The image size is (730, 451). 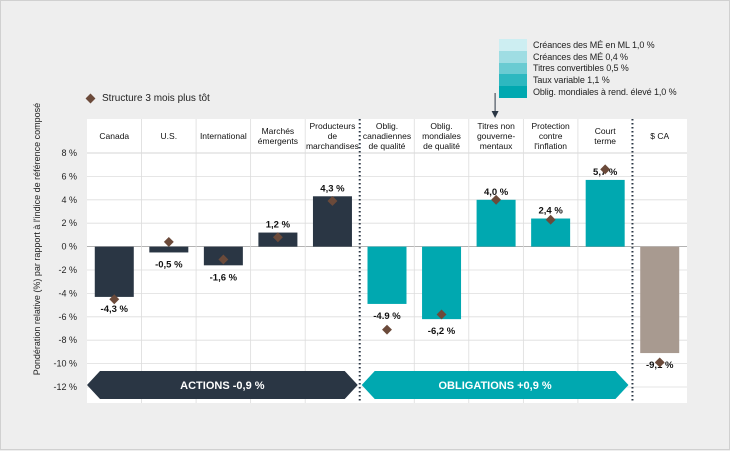 I want to click on diamond-marker-icon, so click(x=90, y=98).